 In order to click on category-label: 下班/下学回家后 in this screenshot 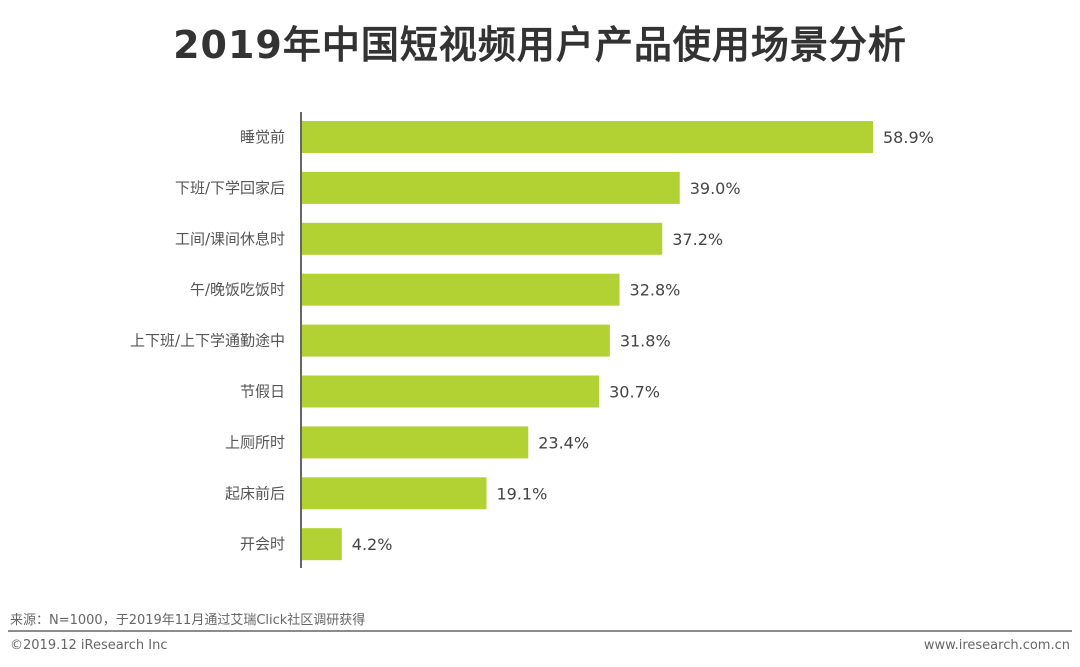, I will do `click(230, 188)`.